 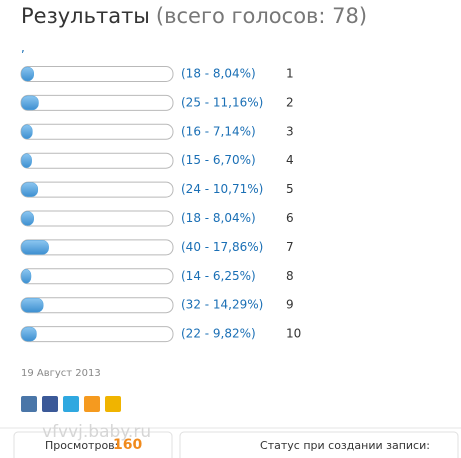 I want to click on views-box, so click(x=93, y=444).